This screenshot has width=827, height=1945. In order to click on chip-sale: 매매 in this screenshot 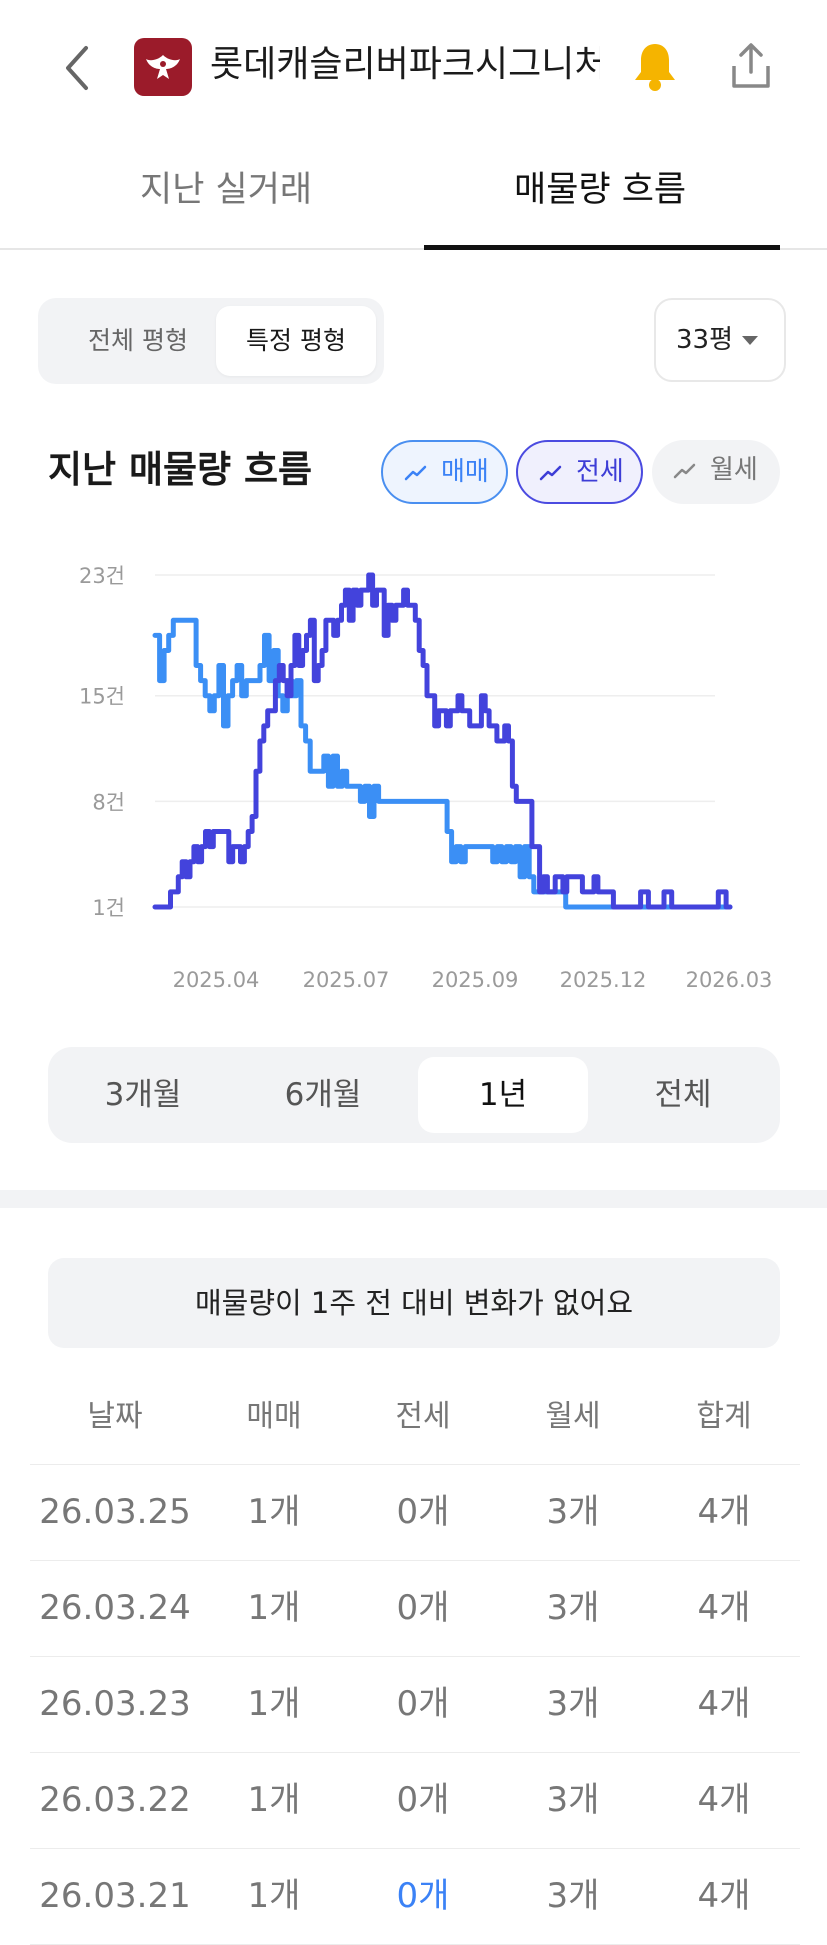, I will do `click(444, 472)`.